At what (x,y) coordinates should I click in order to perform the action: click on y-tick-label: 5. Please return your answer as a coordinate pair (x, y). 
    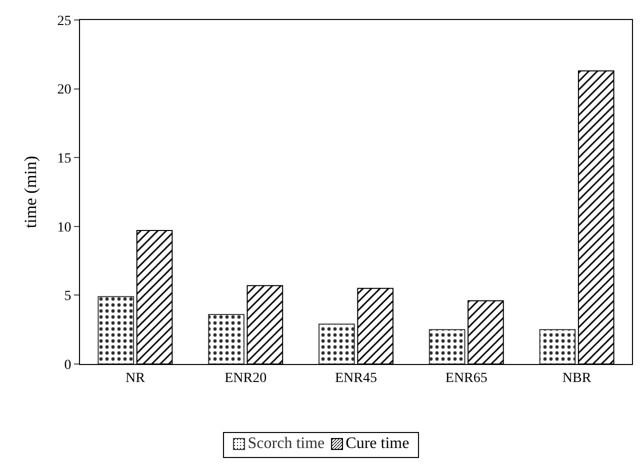
    Looking at the image, I should click on (68, 296).